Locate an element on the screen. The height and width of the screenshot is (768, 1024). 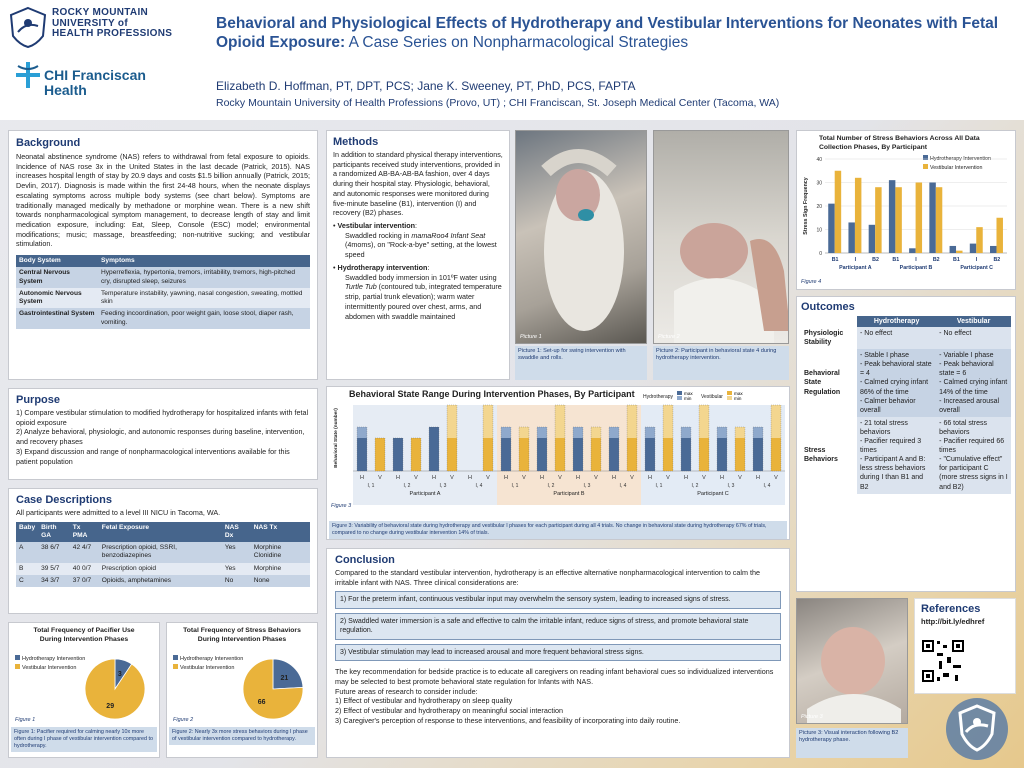
table-cell: Central Nervous System is located at coordinates (57, 277).